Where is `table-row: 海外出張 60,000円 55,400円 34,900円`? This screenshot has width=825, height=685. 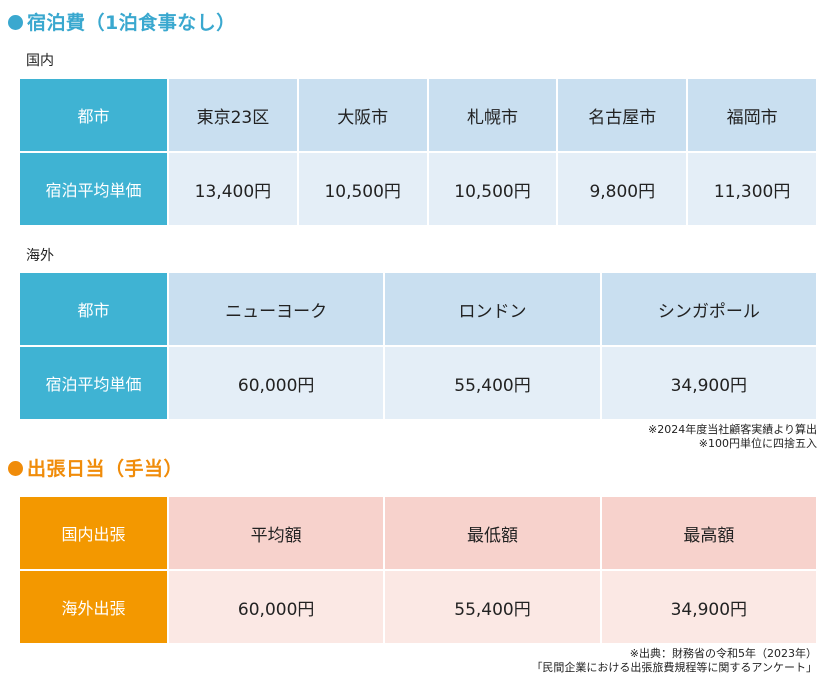 table-row: 海外出張 60,000円 55,400円 34,900円 is located at coordinates (418, 607).